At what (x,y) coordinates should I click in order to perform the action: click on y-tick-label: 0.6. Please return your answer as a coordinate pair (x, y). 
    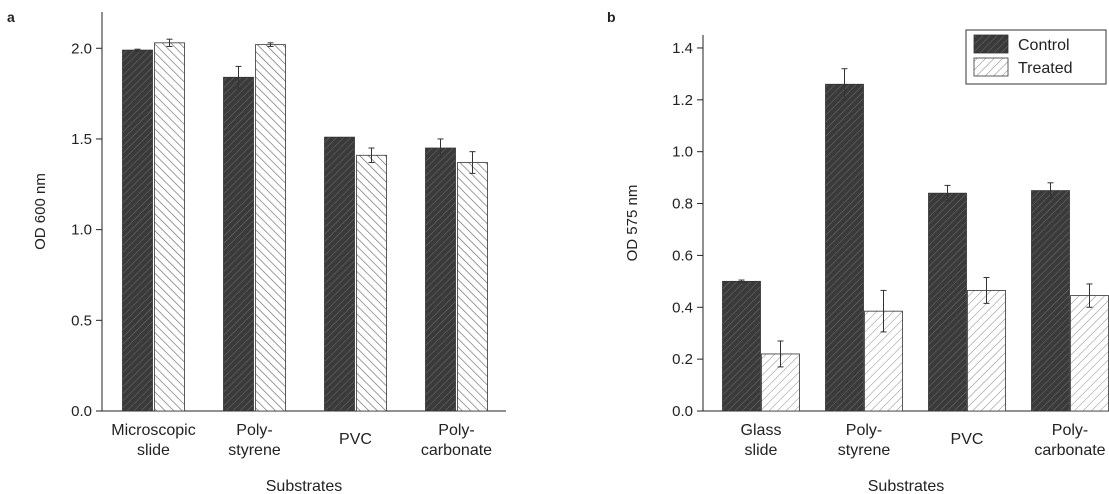
    Looking at the image, I should click on (682, 255).